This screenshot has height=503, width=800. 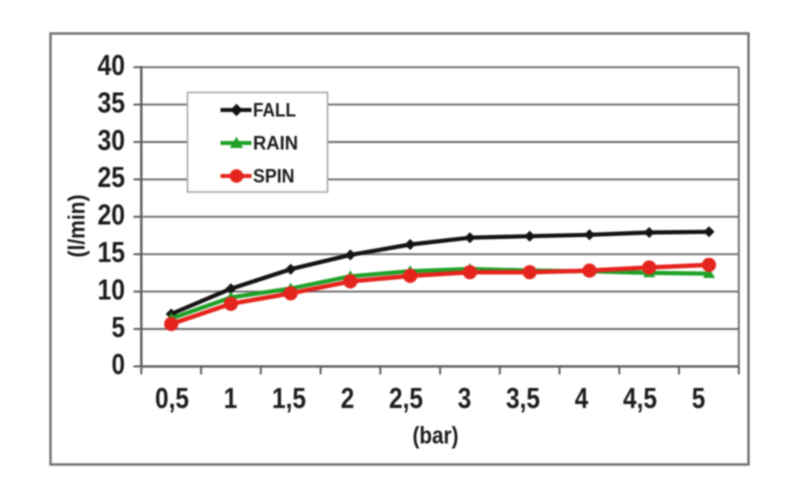 I want to click on svg-text: 10, so click(x=112, y=290).